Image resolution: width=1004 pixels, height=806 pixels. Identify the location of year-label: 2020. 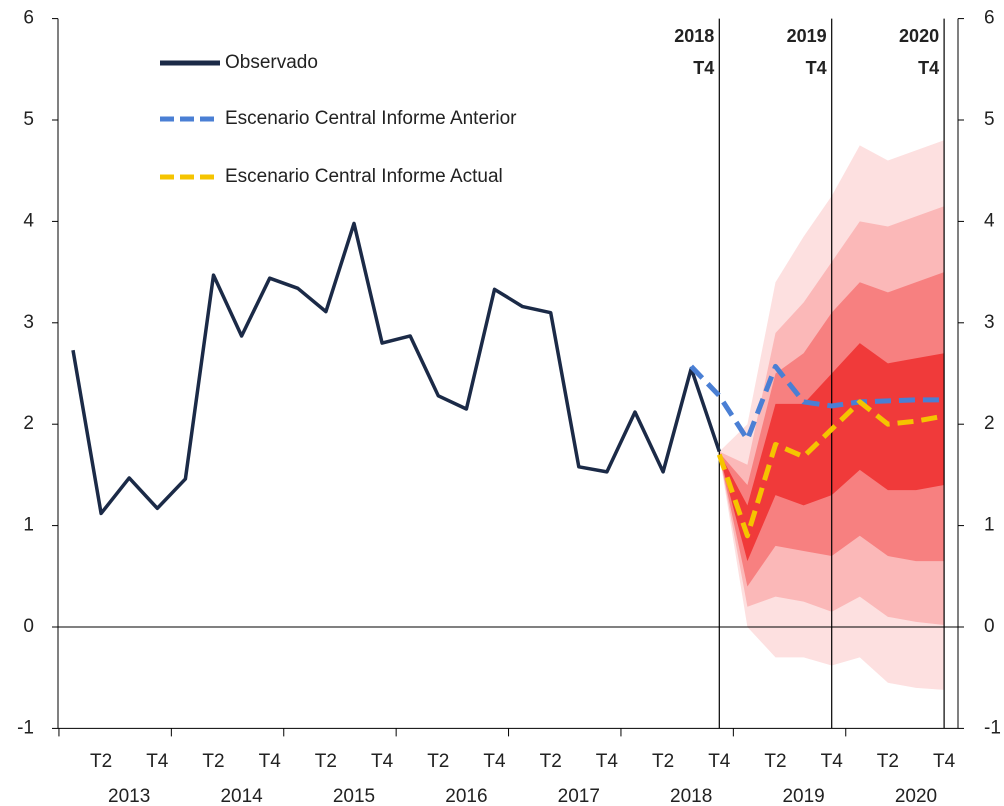
(916, 796).